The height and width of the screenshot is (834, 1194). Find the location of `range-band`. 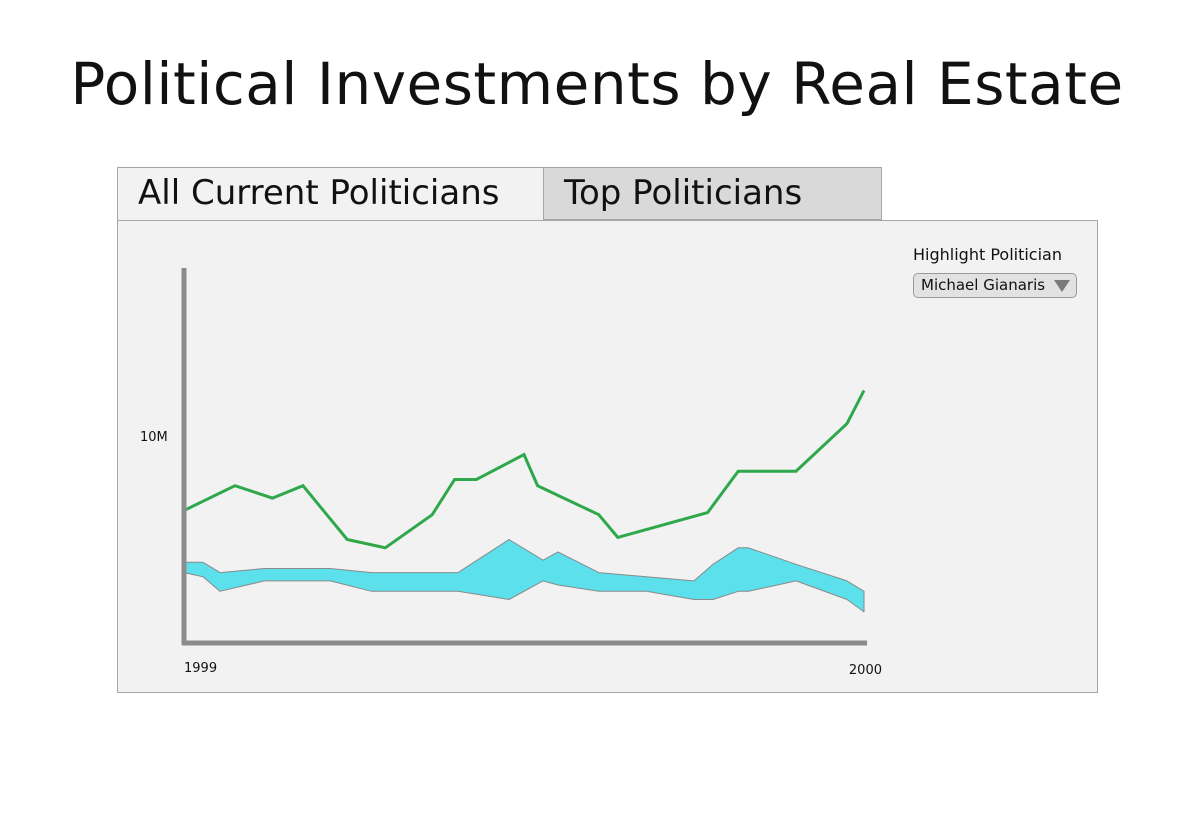

range-band is located at coordinates (524, 576).